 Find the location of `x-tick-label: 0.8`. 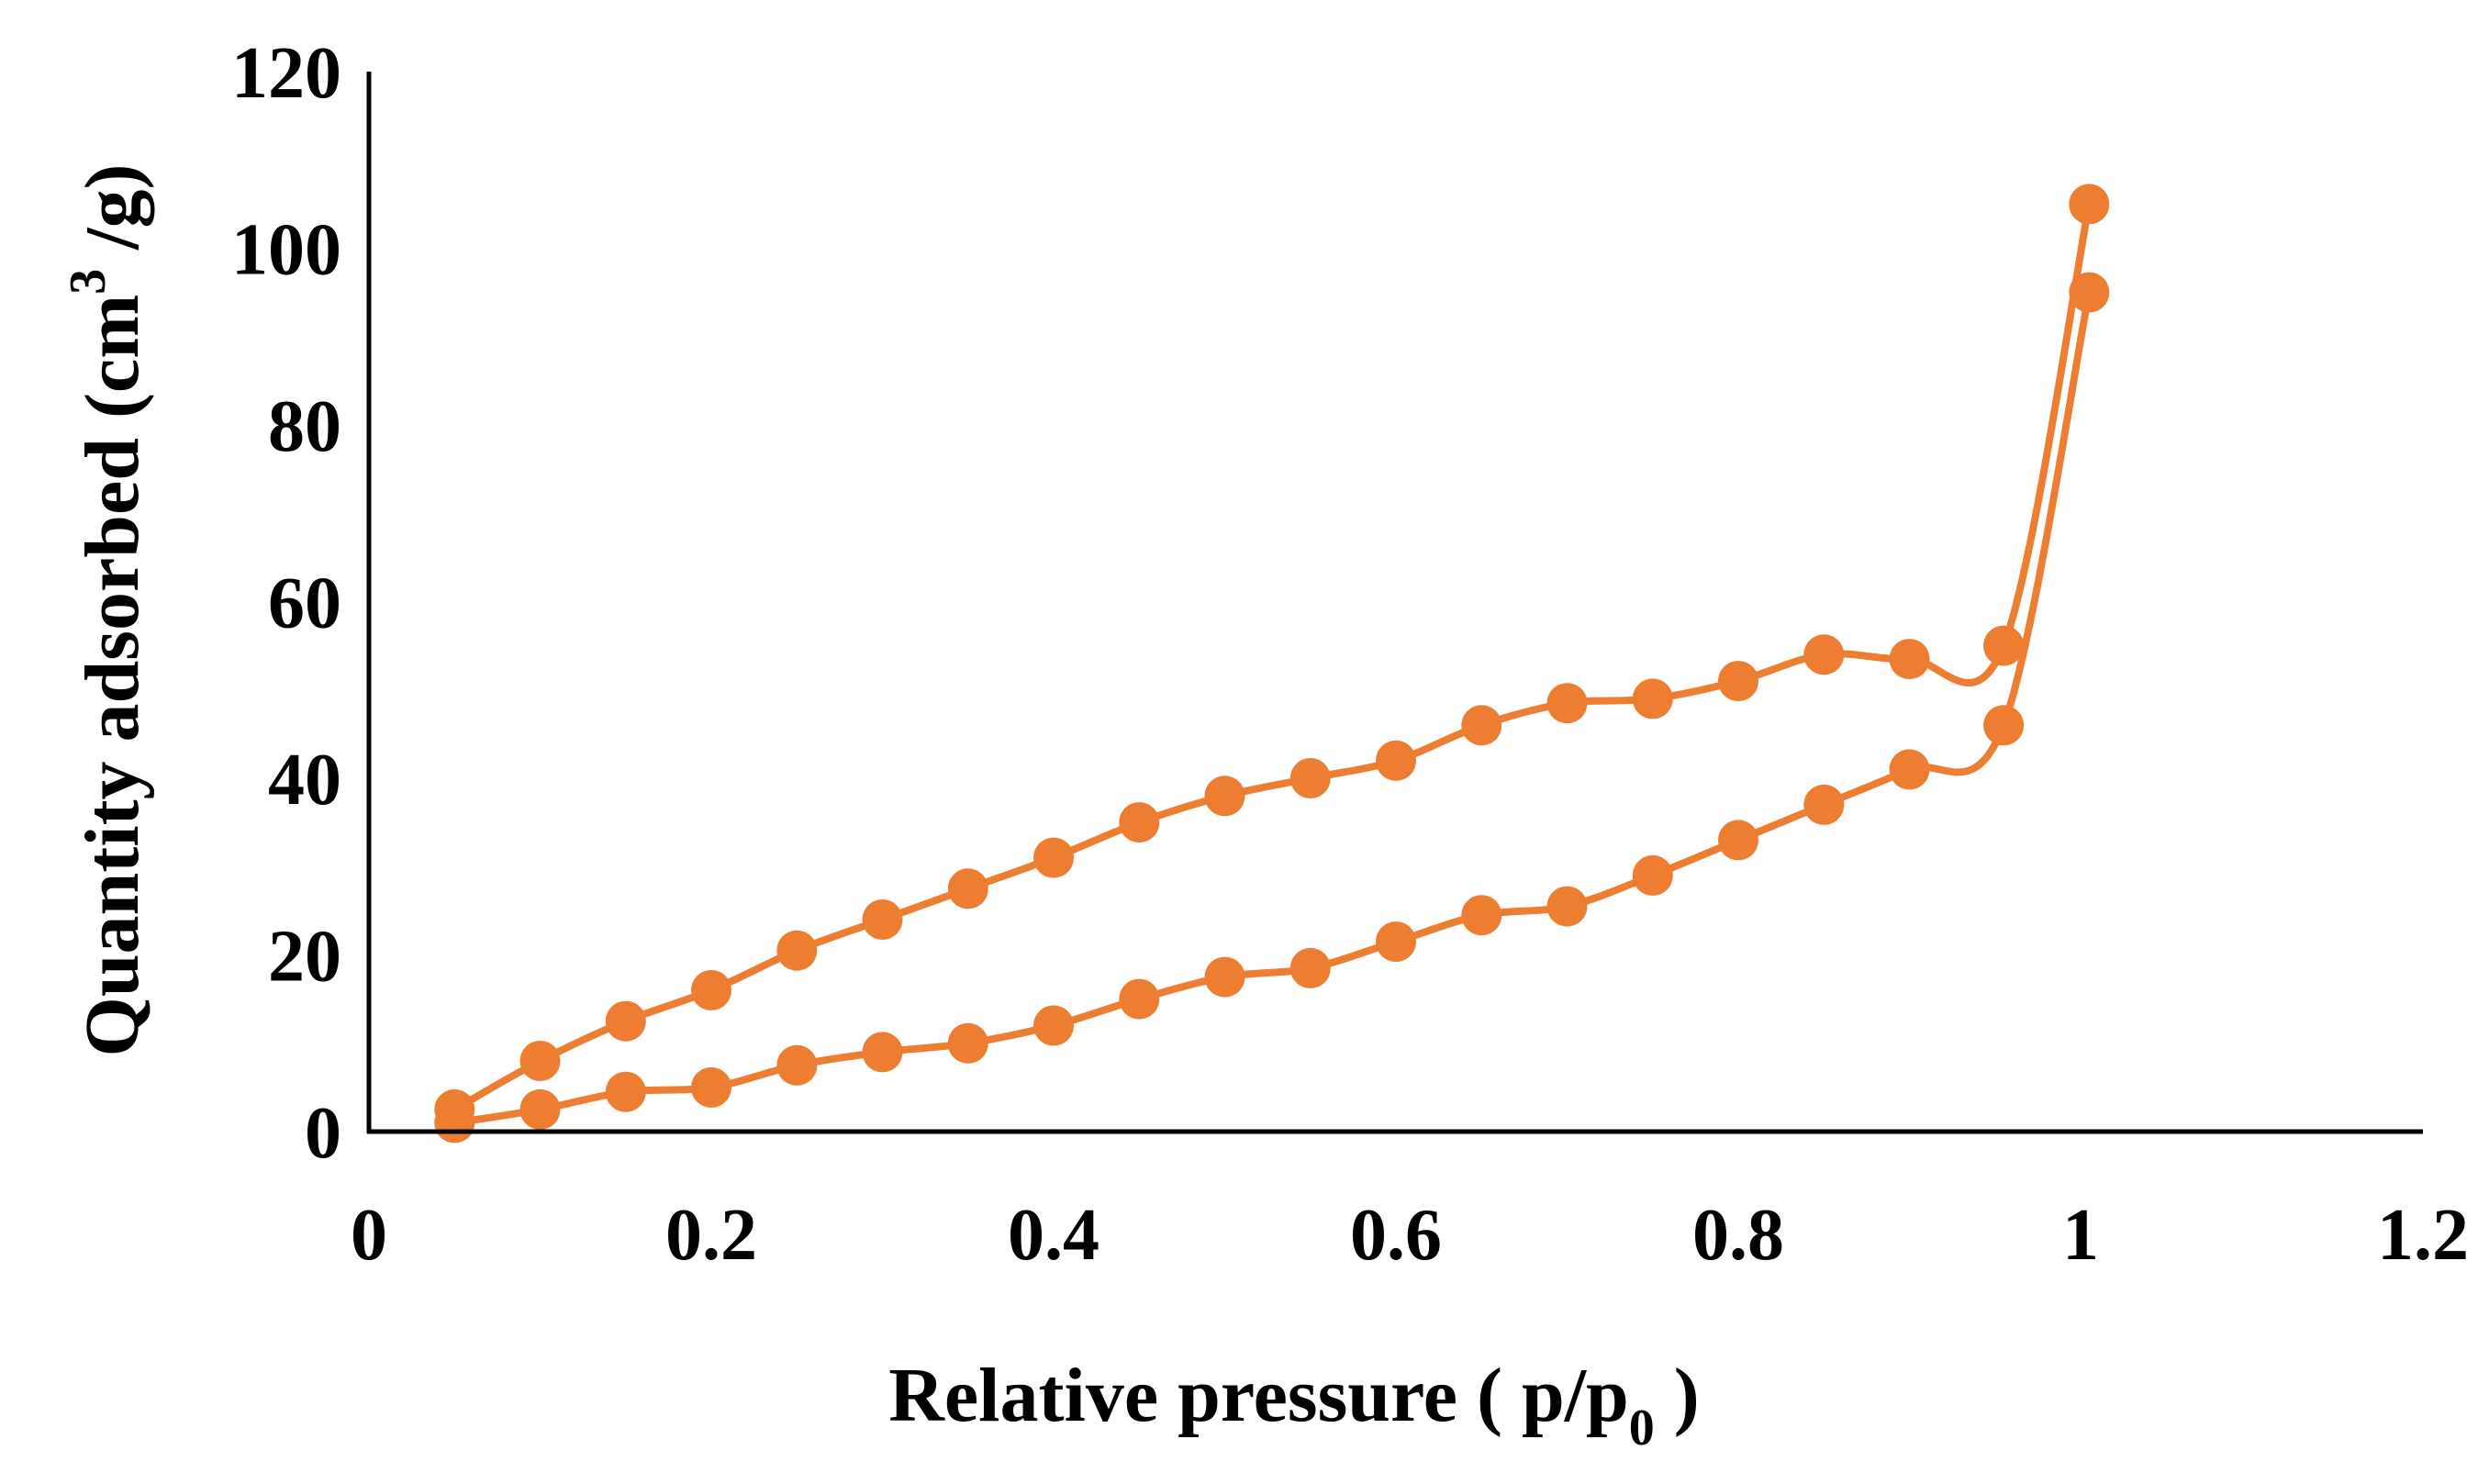

x-tick-label: 0.8 is located at coordinates (1738, 1235).